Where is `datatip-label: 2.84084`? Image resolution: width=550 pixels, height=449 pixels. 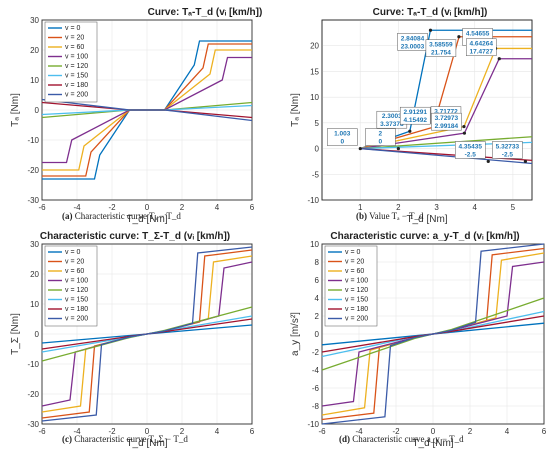
datatip-label: 2.84084 is located at coordinates (413, 38).